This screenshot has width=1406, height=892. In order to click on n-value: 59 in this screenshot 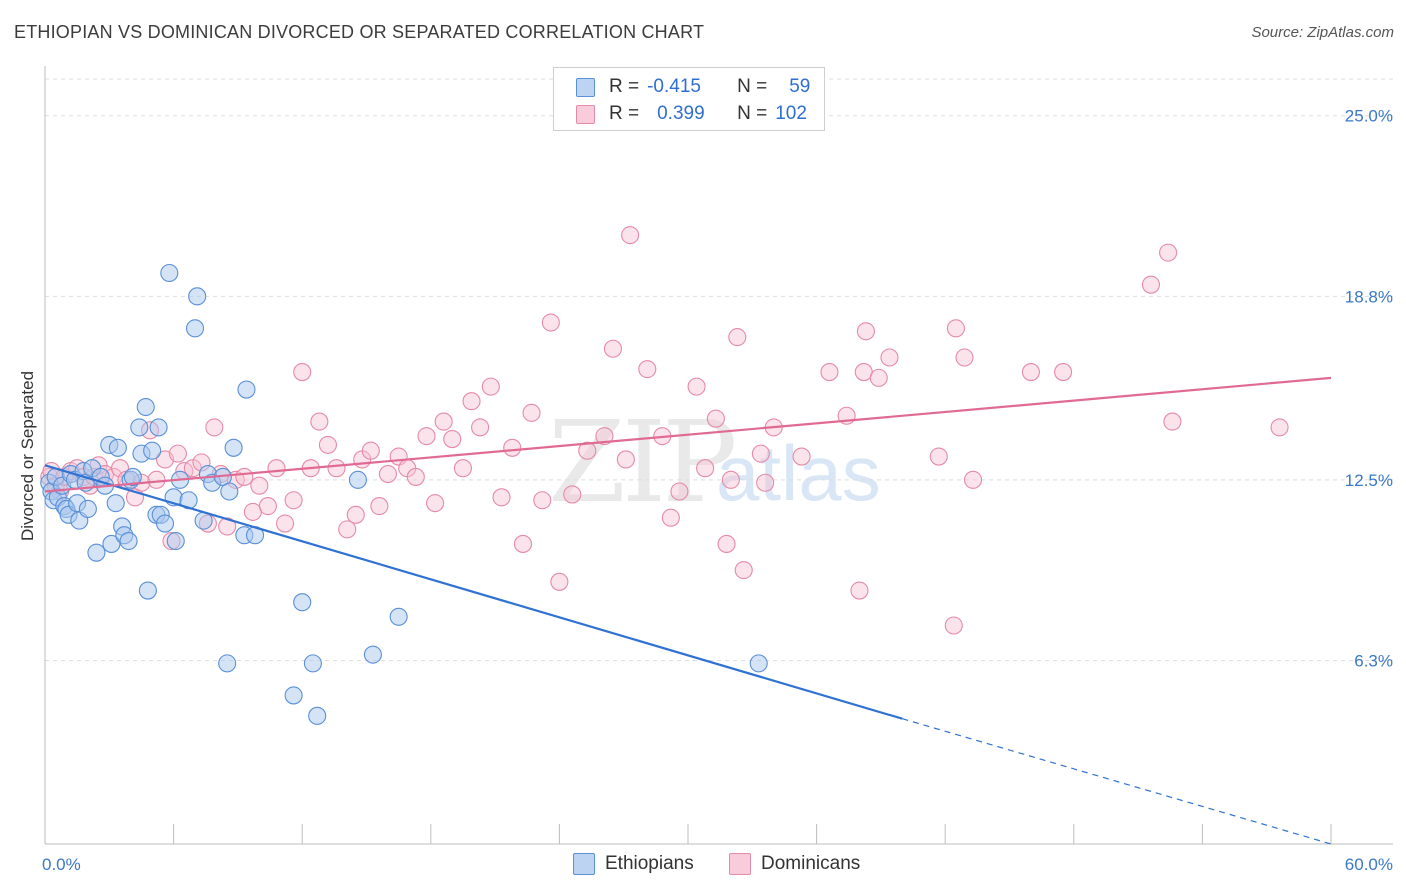, I will do `click(800, 86)`.